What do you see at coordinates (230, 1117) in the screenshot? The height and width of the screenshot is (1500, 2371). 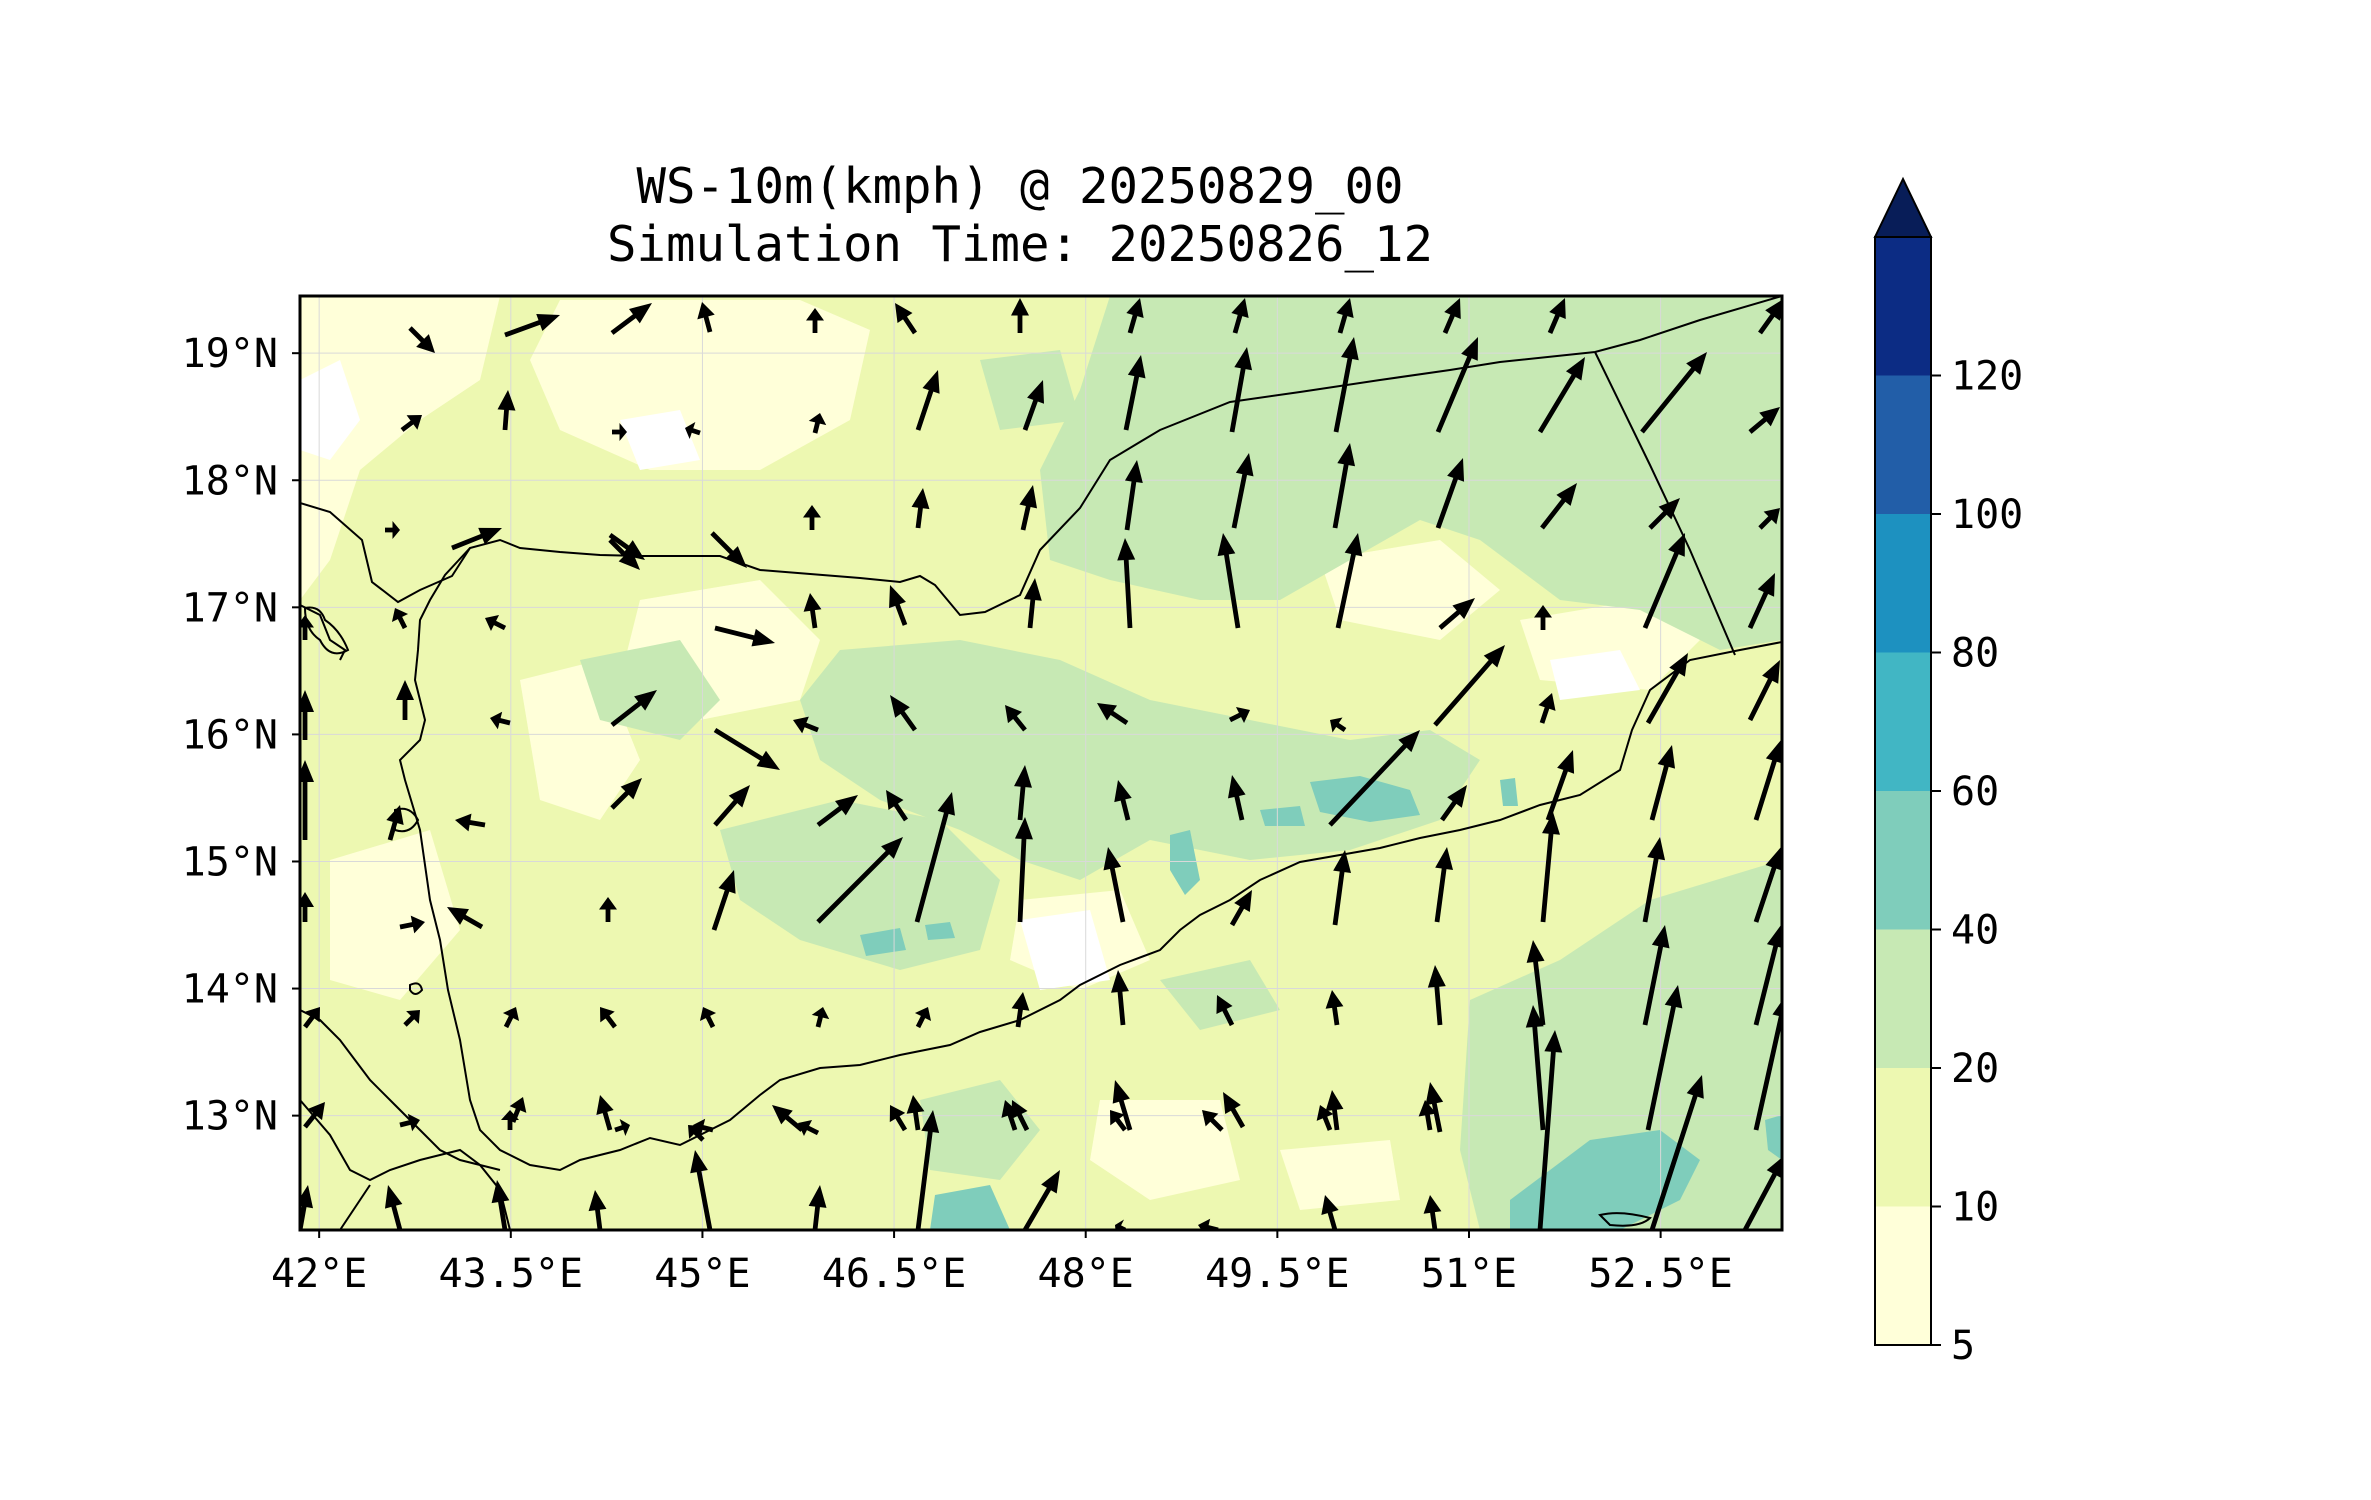 I see `y-tick-label: 13°N` at bounding box center [230, 1117].